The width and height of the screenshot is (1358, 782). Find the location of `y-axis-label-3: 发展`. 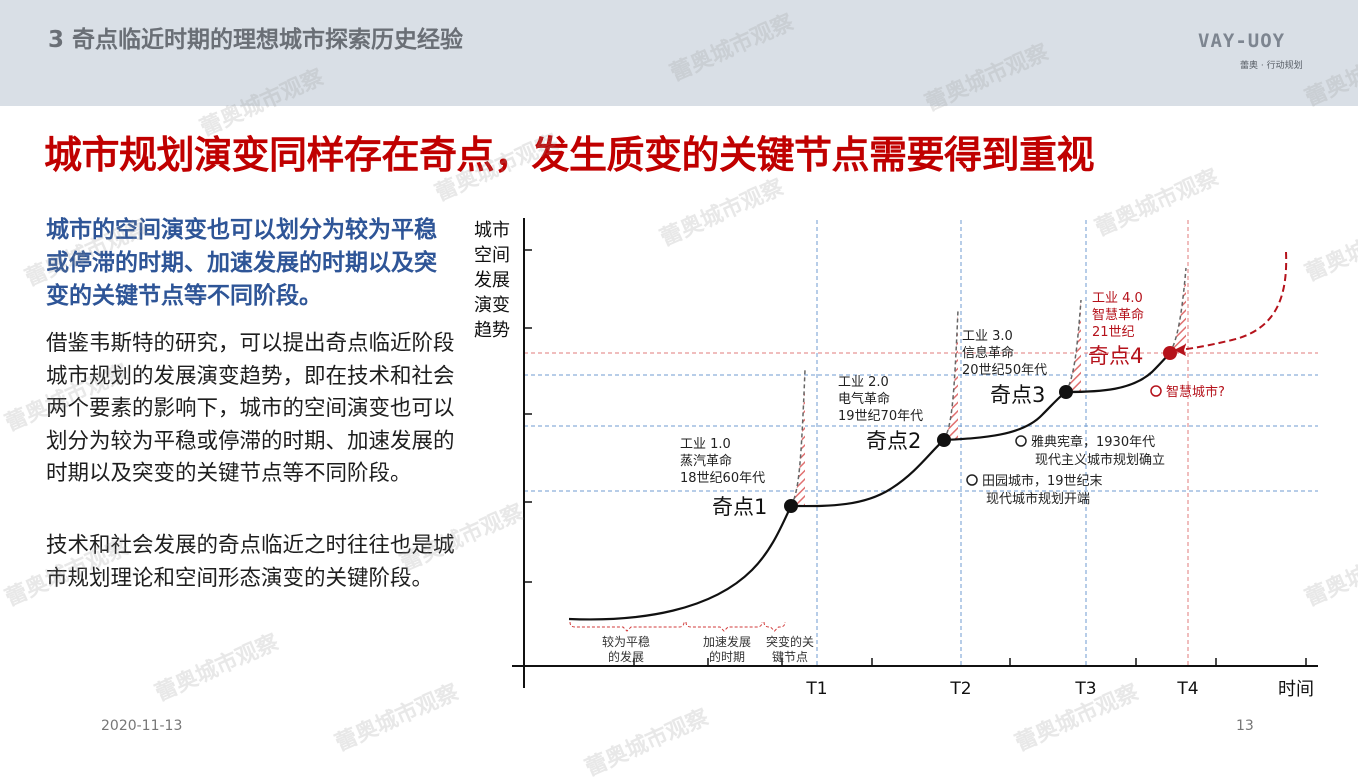

y-axis-label-3: 发展 is located at coordinates (492, 280).